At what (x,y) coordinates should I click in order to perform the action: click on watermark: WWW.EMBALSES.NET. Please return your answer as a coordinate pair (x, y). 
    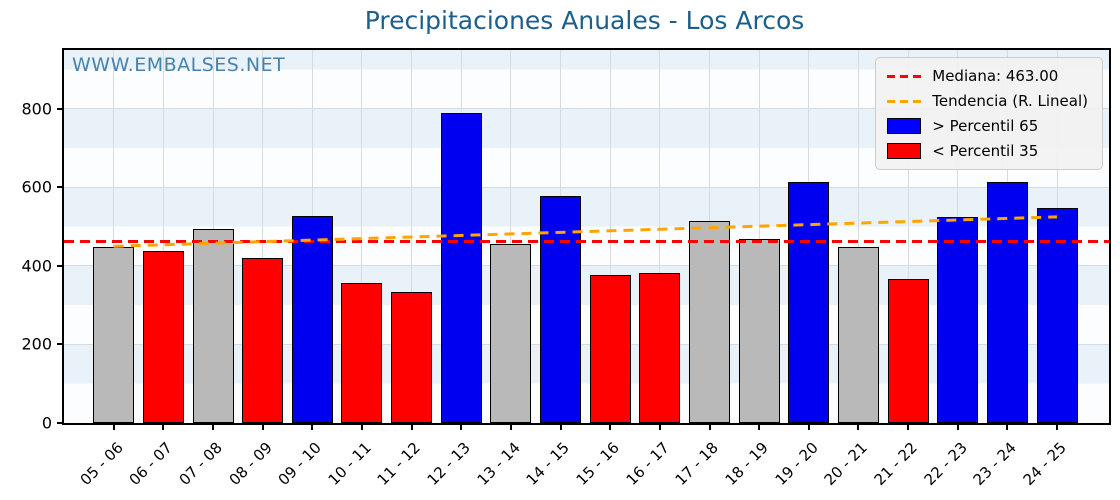
    Looking at the image, I should click on (179, 65).